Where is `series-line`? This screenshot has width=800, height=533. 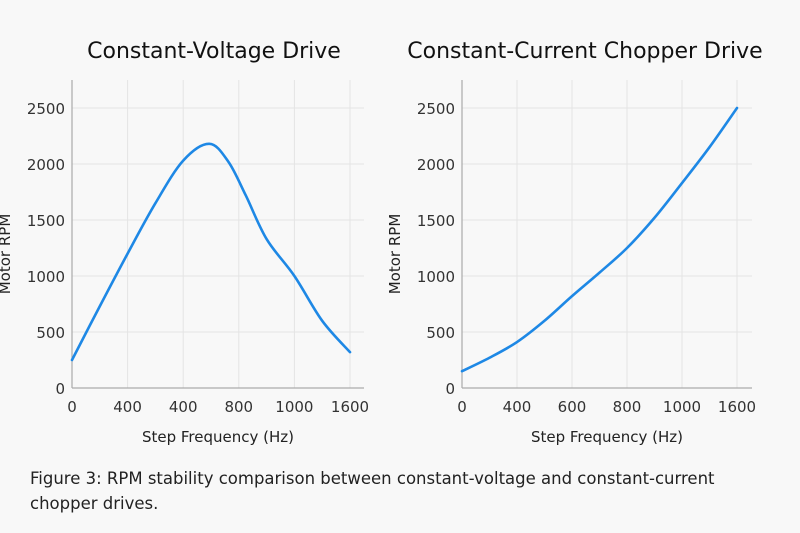 series-line is located at coordinates (211, 252).